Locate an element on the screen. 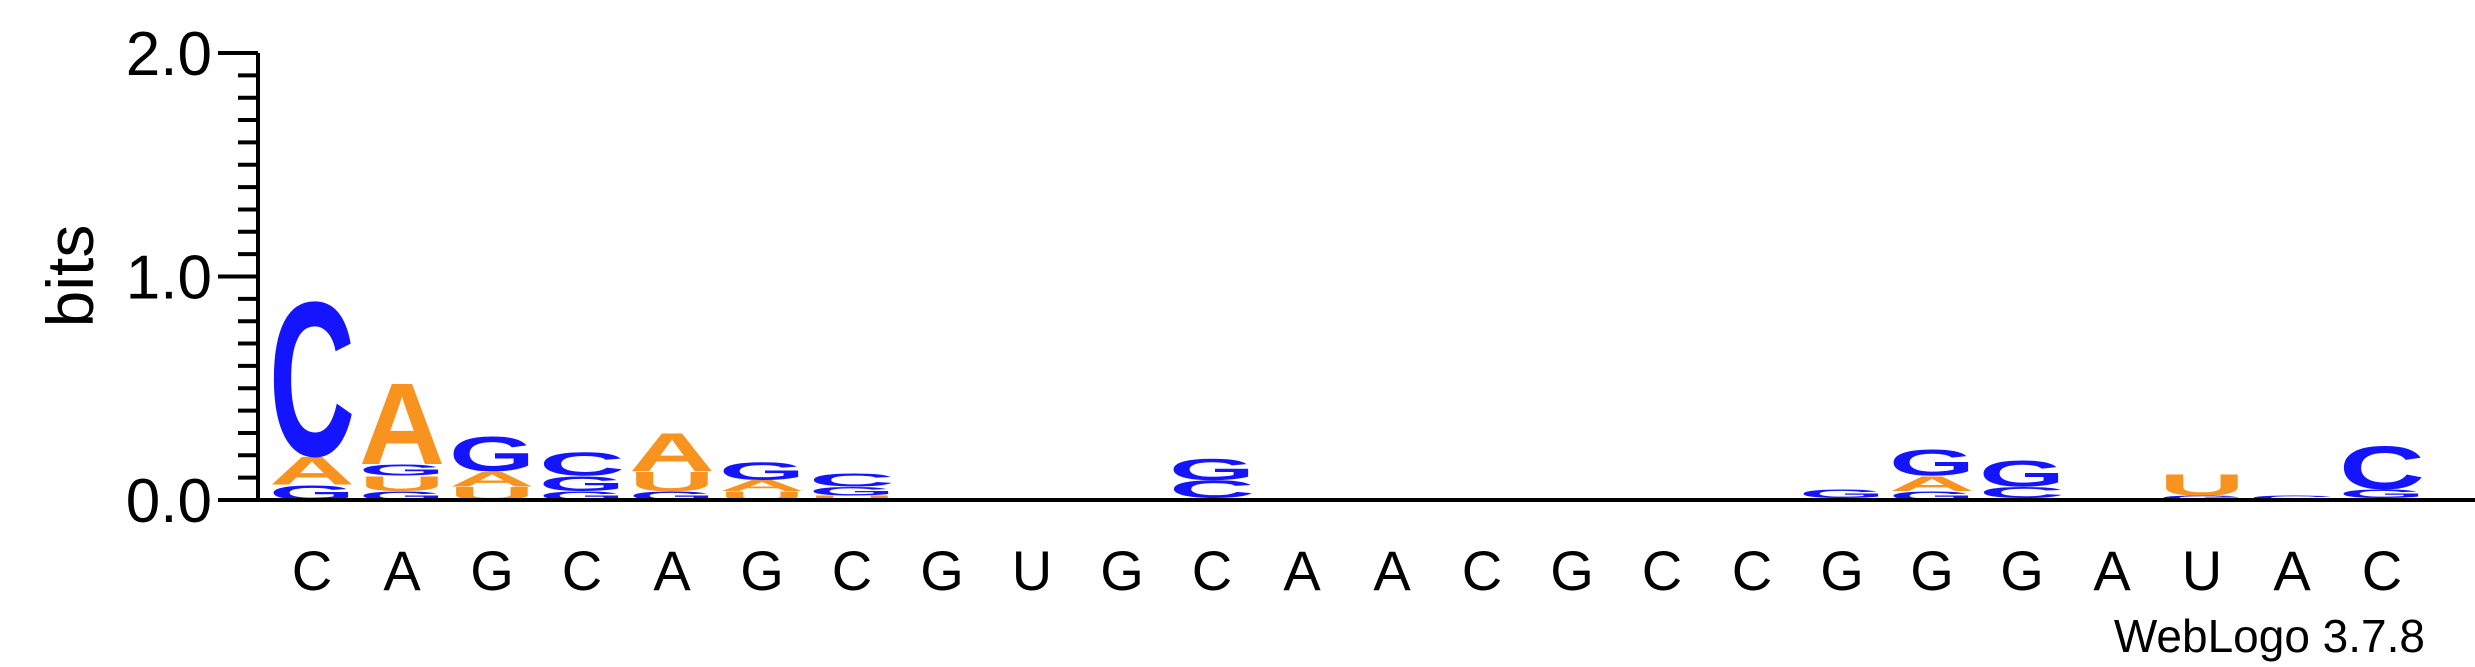 The width and height of the screenshot is (2475, 667). y-axis: 0.0 1.0 2.0 is located at coordinates (193, 278).